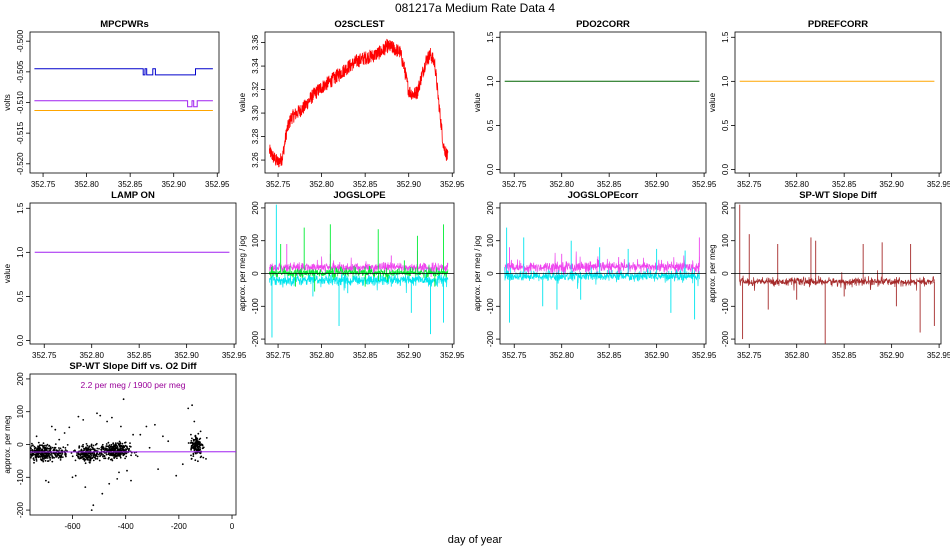  I want to click on y-tick-label: 1.0, so click(725, 81).